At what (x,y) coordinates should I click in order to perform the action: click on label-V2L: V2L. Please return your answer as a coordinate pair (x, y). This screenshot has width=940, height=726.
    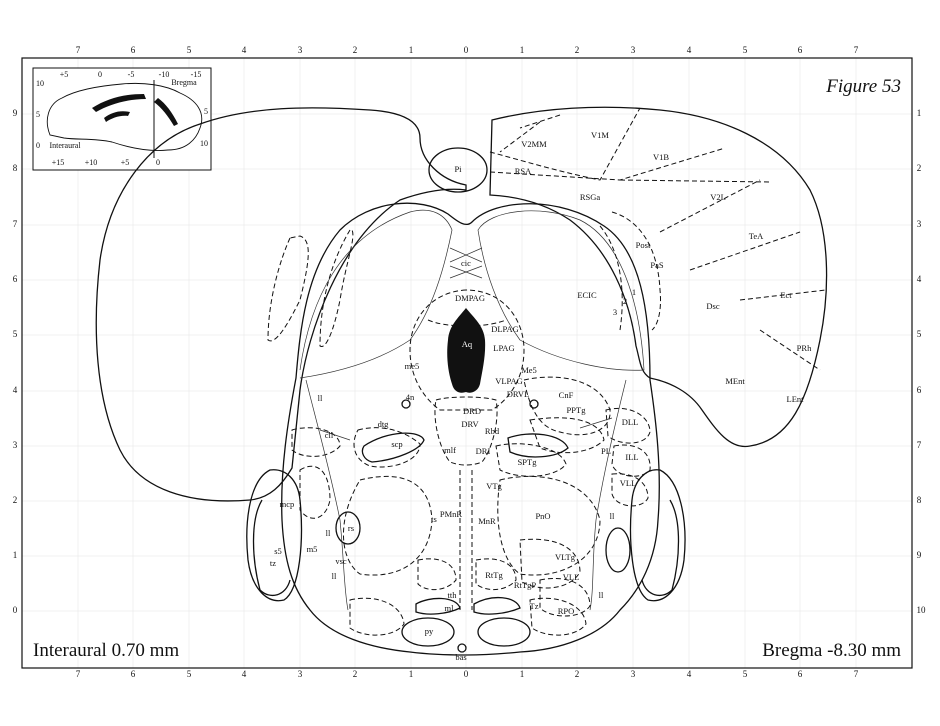
    Looking at the image, I should click on (718, 197).